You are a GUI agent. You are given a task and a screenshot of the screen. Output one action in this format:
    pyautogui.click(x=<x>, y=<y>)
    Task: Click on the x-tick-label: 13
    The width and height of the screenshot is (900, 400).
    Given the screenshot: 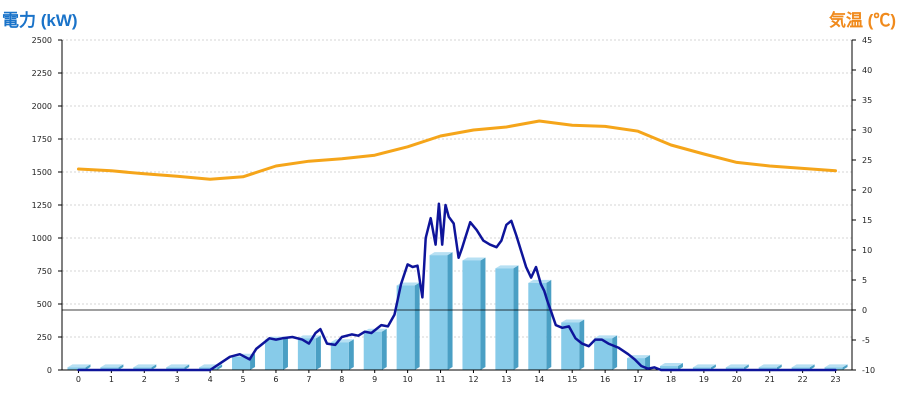 What is the action you would take?
    pyautogui.click(x=506, y=379)
    